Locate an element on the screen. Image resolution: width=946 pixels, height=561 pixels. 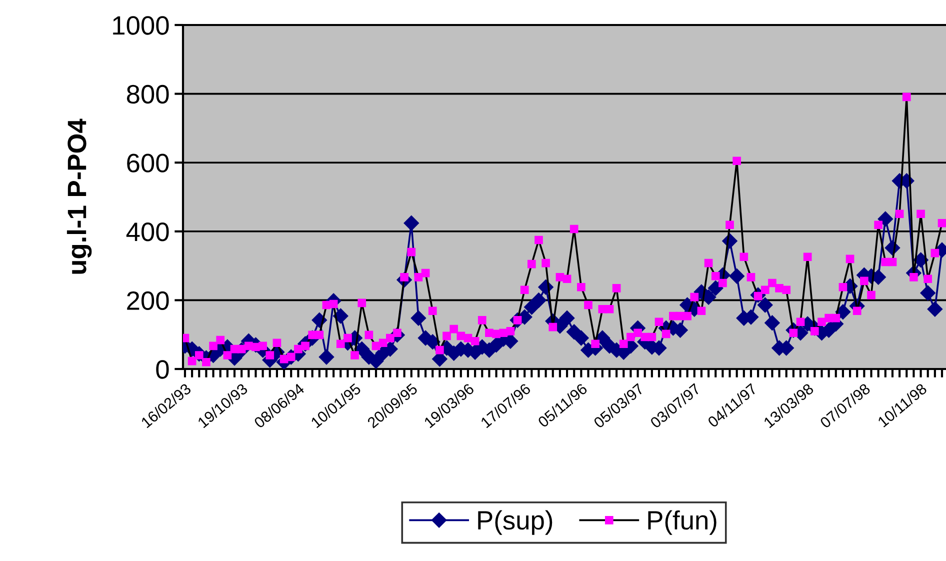
y-tick-label: 200 is located at coordinates (148, 300).